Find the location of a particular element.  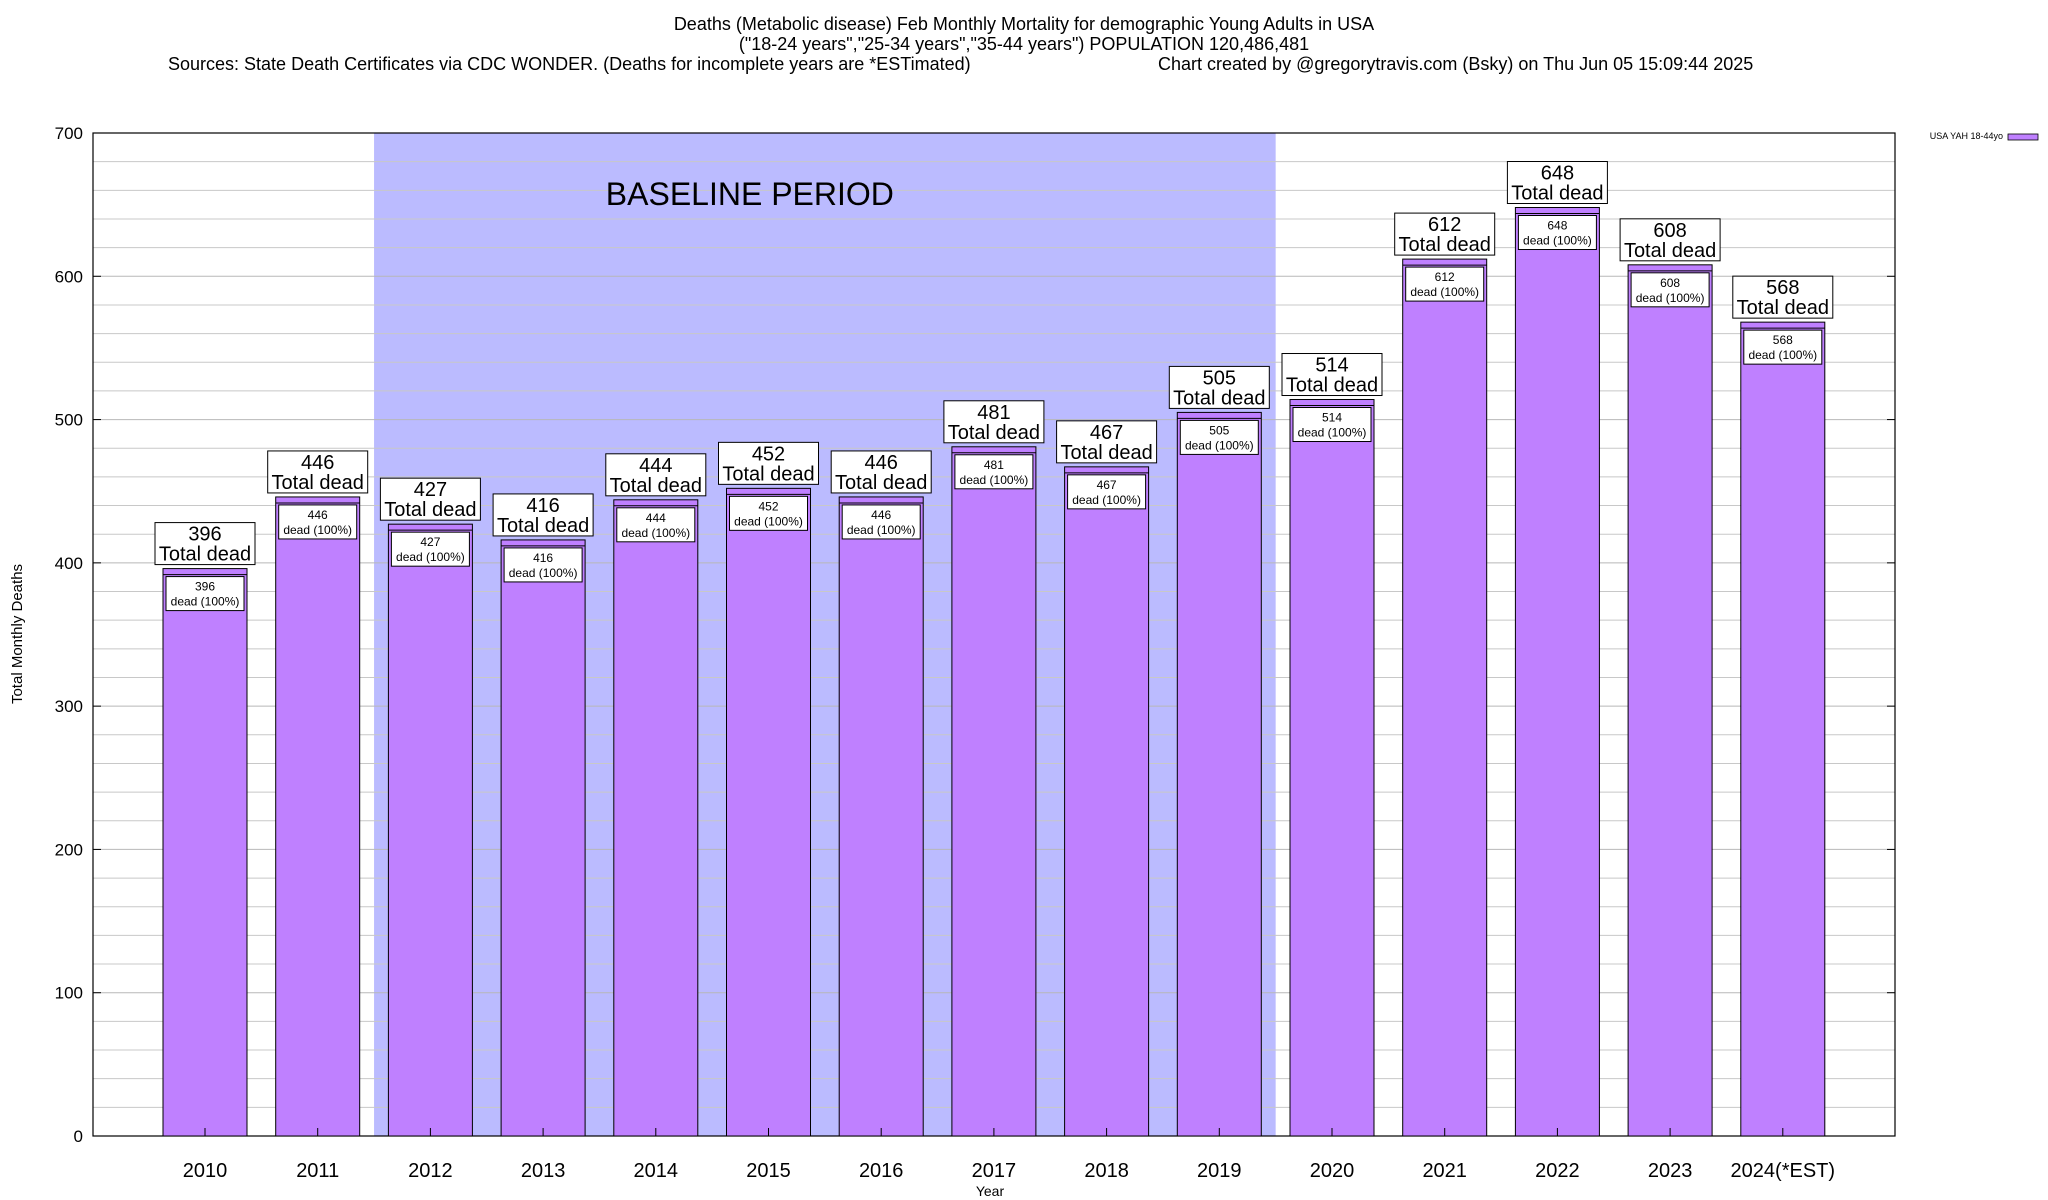

legend-label: USA YAH 18-44yo is located at coordinates (1966, 136).